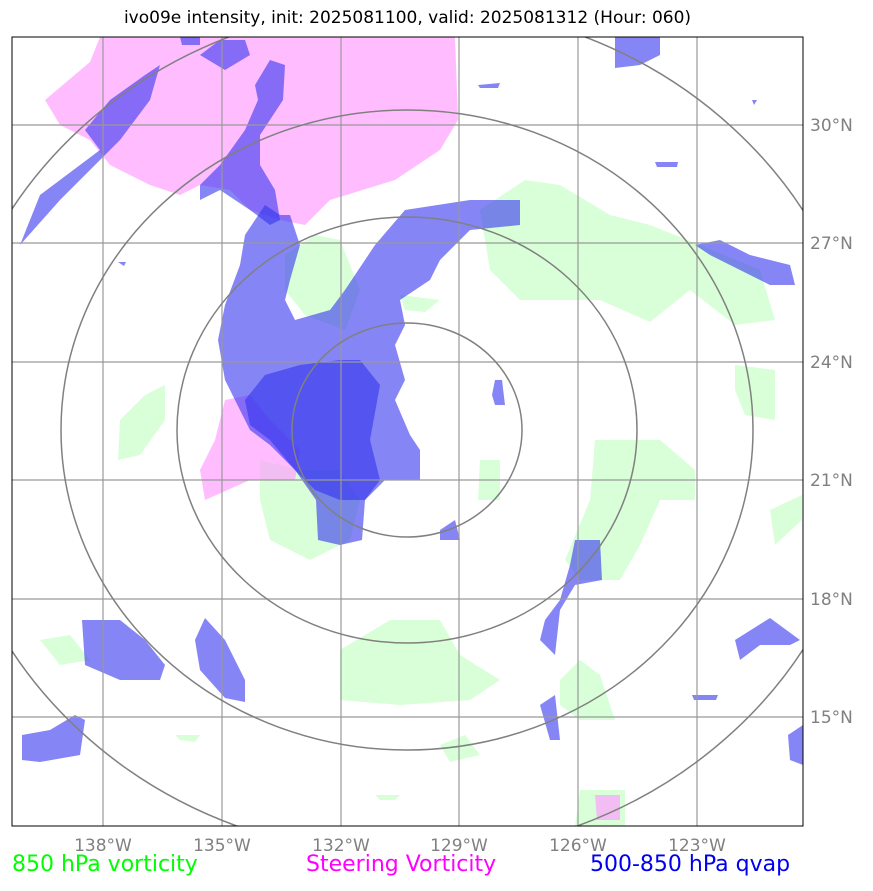 The height and width of the screenshot is (891, 873). I want to click on lat-label: 30°N, so click(831, 126).